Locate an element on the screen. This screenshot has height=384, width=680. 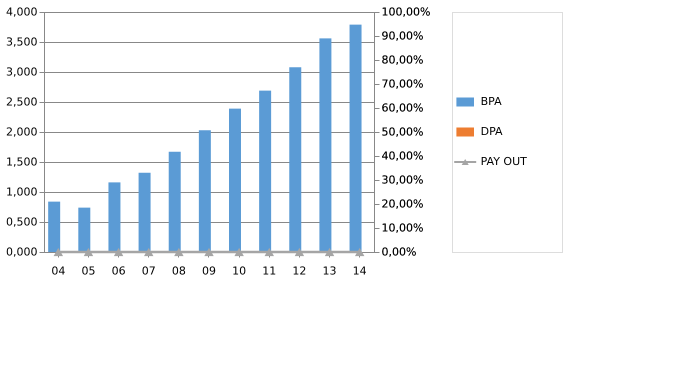
x-tick-label: 13 is located at coordinates (329, 271).